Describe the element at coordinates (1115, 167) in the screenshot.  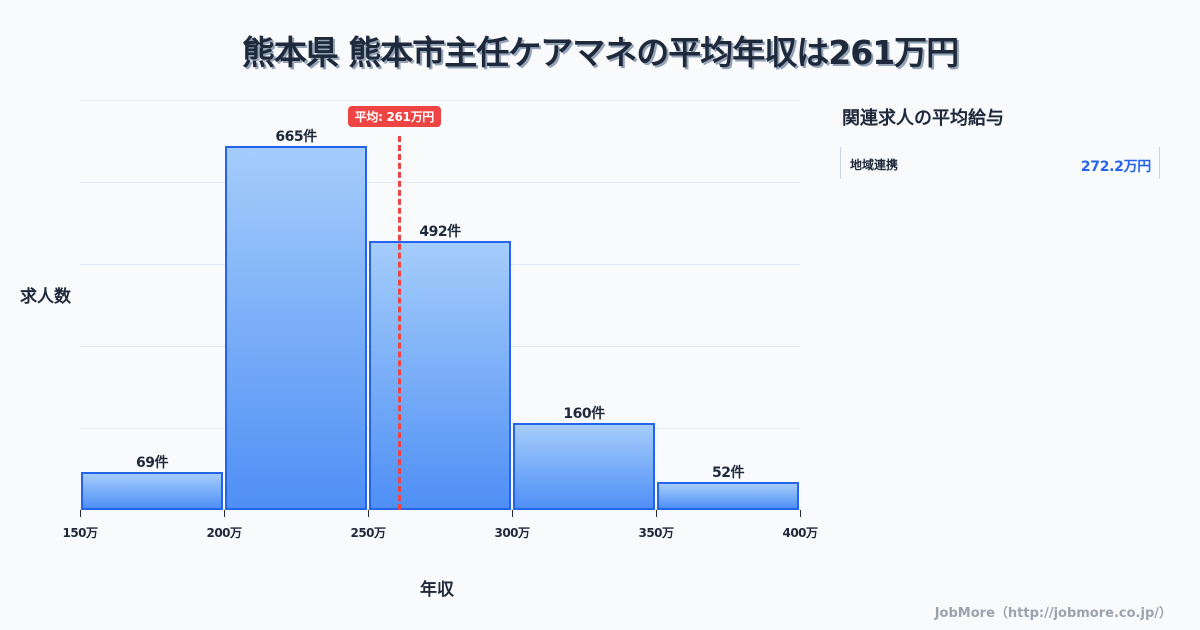
I see `related-job-salary: 272.2万円` at that location.